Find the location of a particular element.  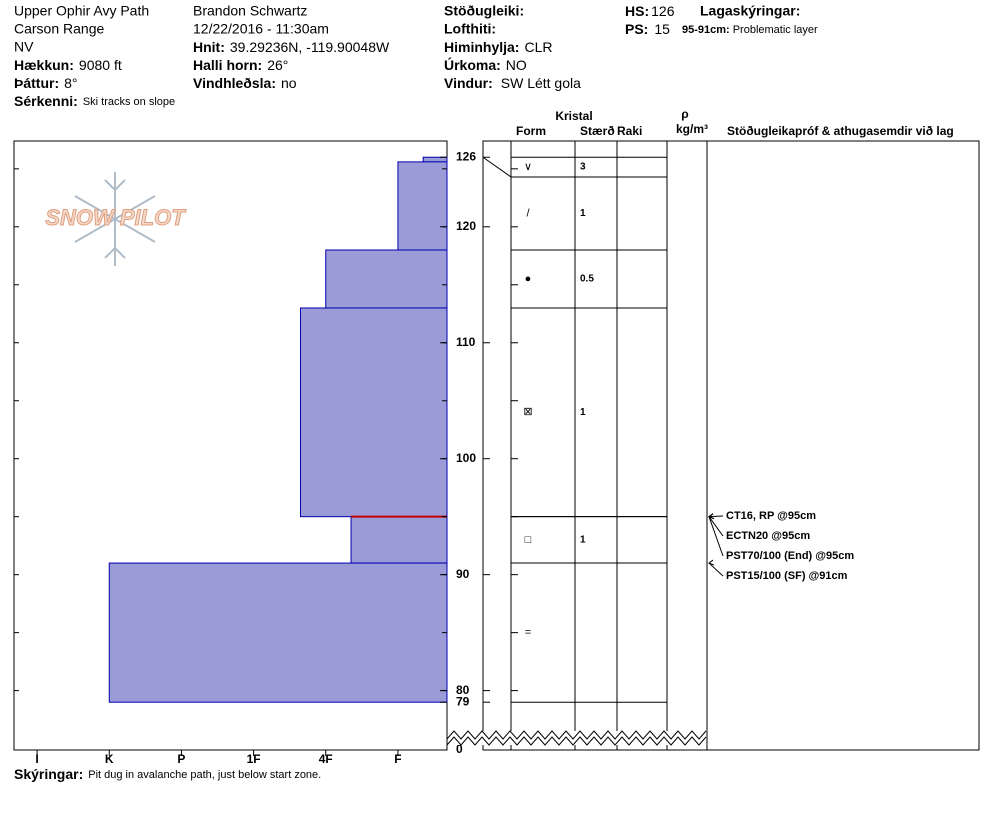

x-tick-label: 4F is located at coordinates (326, 759).